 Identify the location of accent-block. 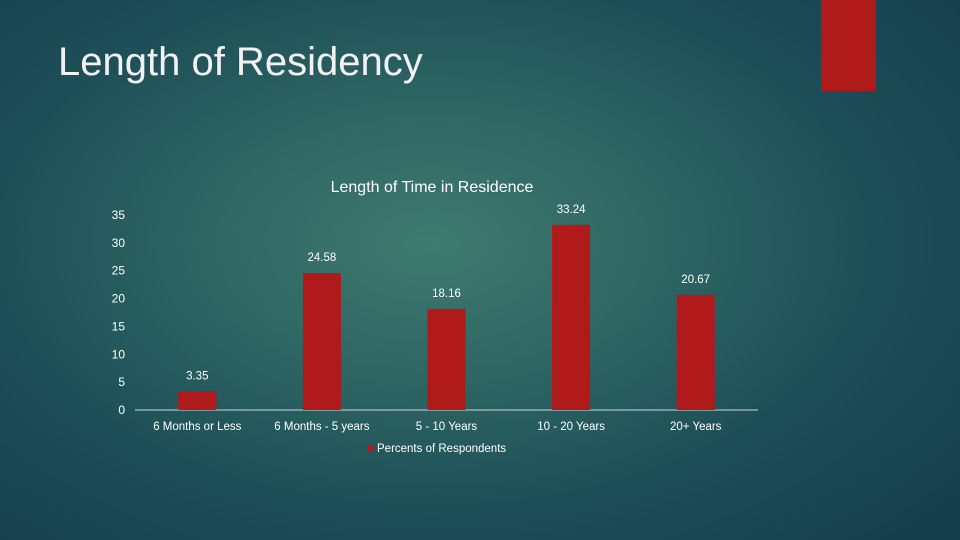
(848, 45).